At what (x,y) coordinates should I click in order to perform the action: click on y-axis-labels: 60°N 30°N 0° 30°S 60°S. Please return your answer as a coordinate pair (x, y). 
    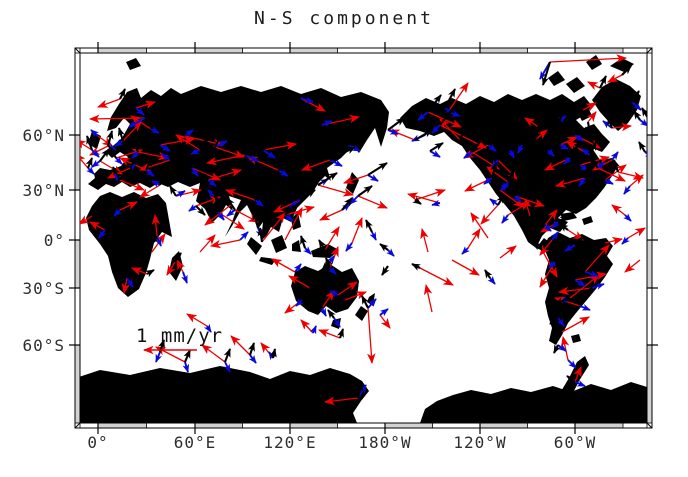
    Looking at the image, I should click on (43, 240).